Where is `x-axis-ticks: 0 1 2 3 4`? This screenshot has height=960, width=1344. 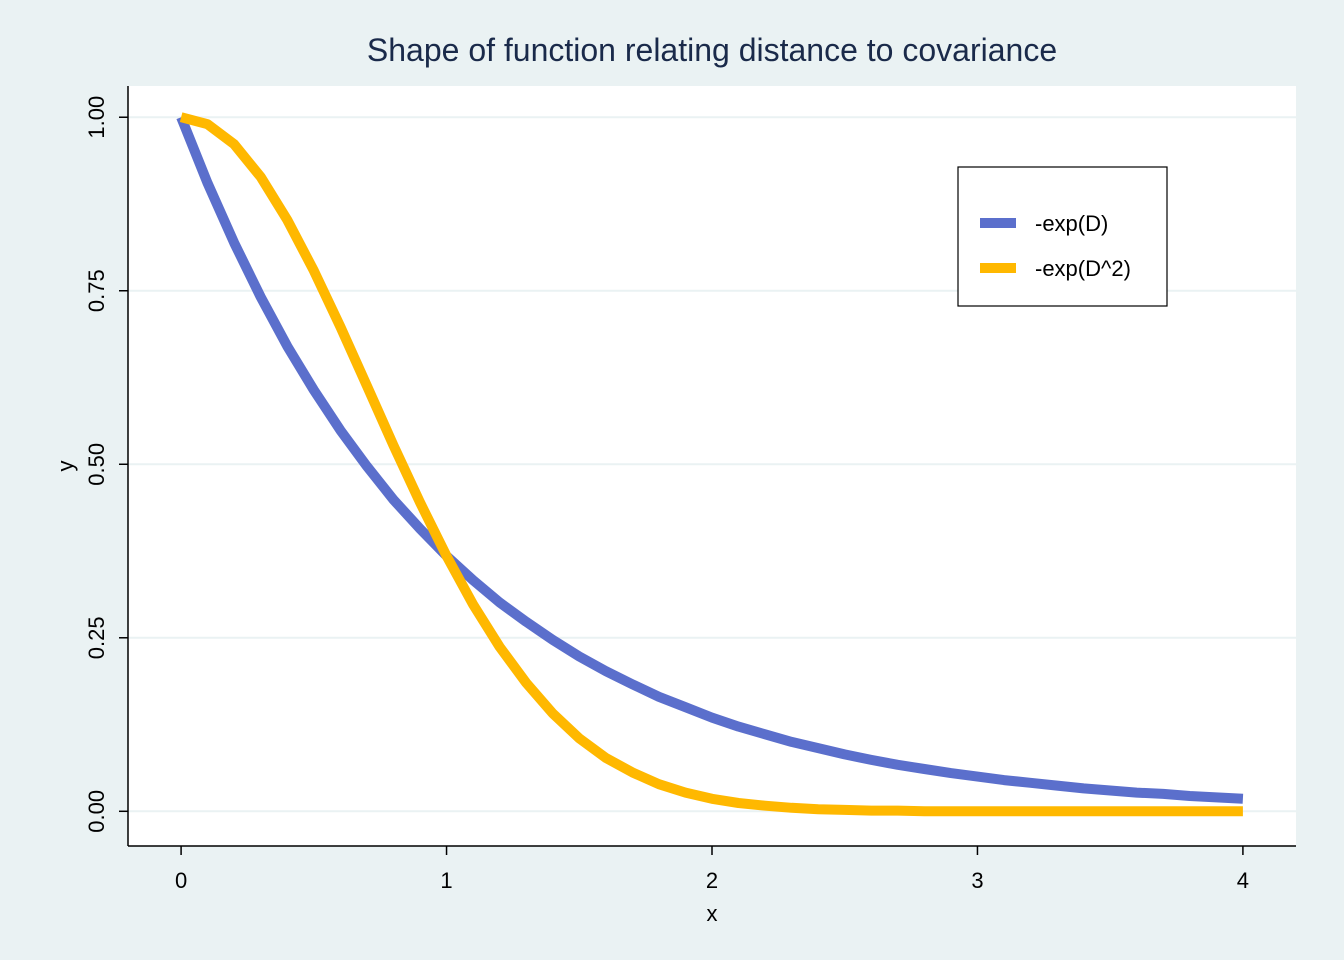 x-axis-ticks: 0 1 2 3 4 is located at coordinates (712, 869).